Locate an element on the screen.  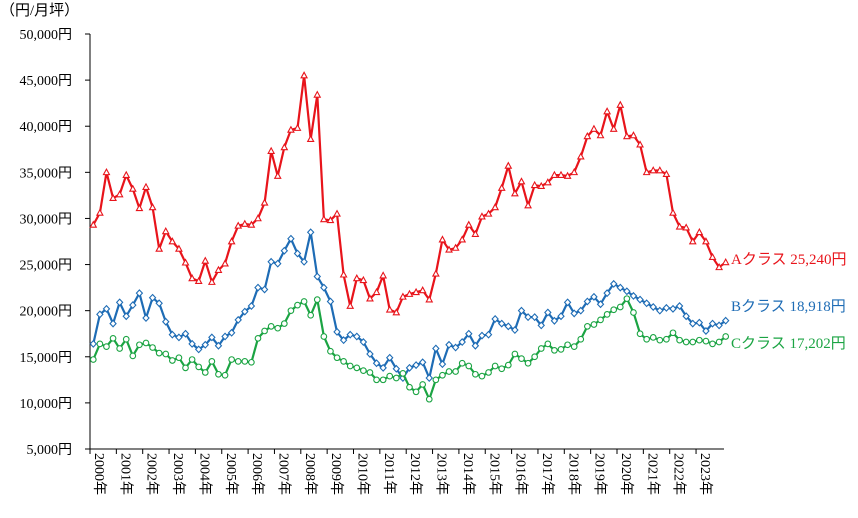
y-tick-label: 45,000円 is located at coordinates (46, 81).